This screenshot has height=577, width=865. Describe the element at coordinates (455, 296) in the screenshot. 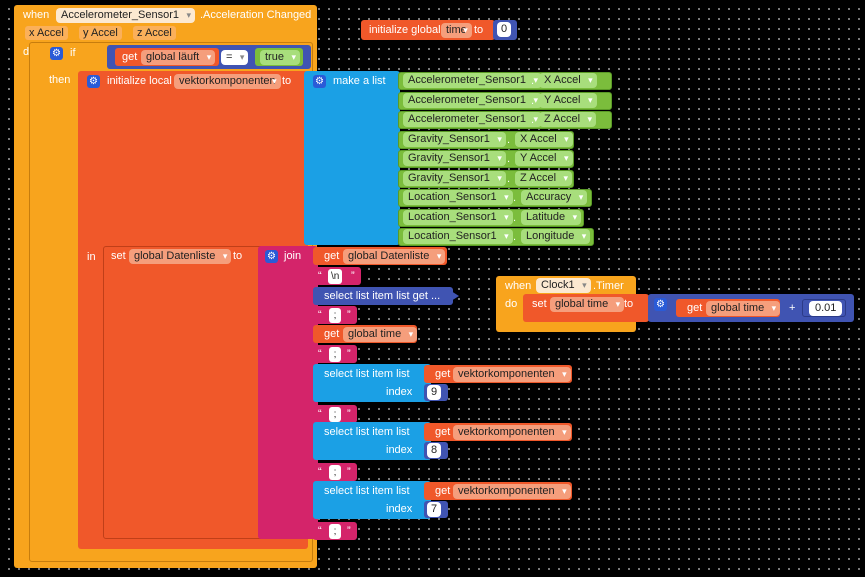

I see `collapsed-arrow-icon` at that location.